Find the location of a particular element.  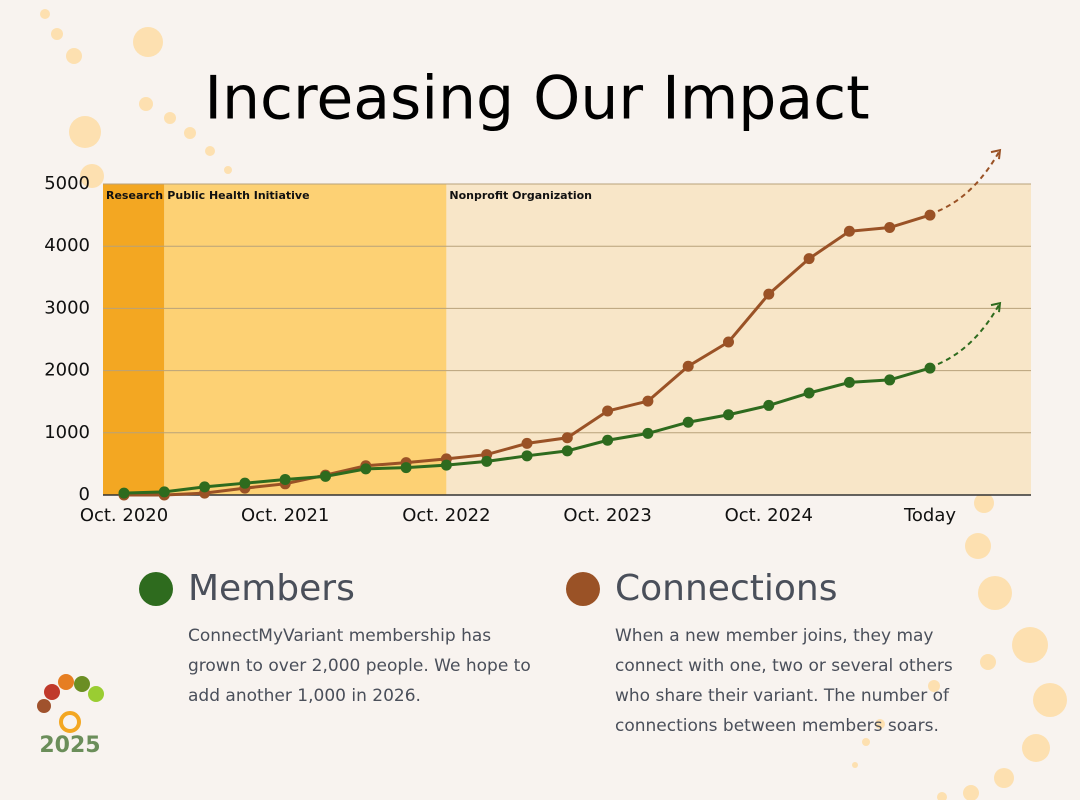

legend-label: Members is located at coordinates (271, 588).